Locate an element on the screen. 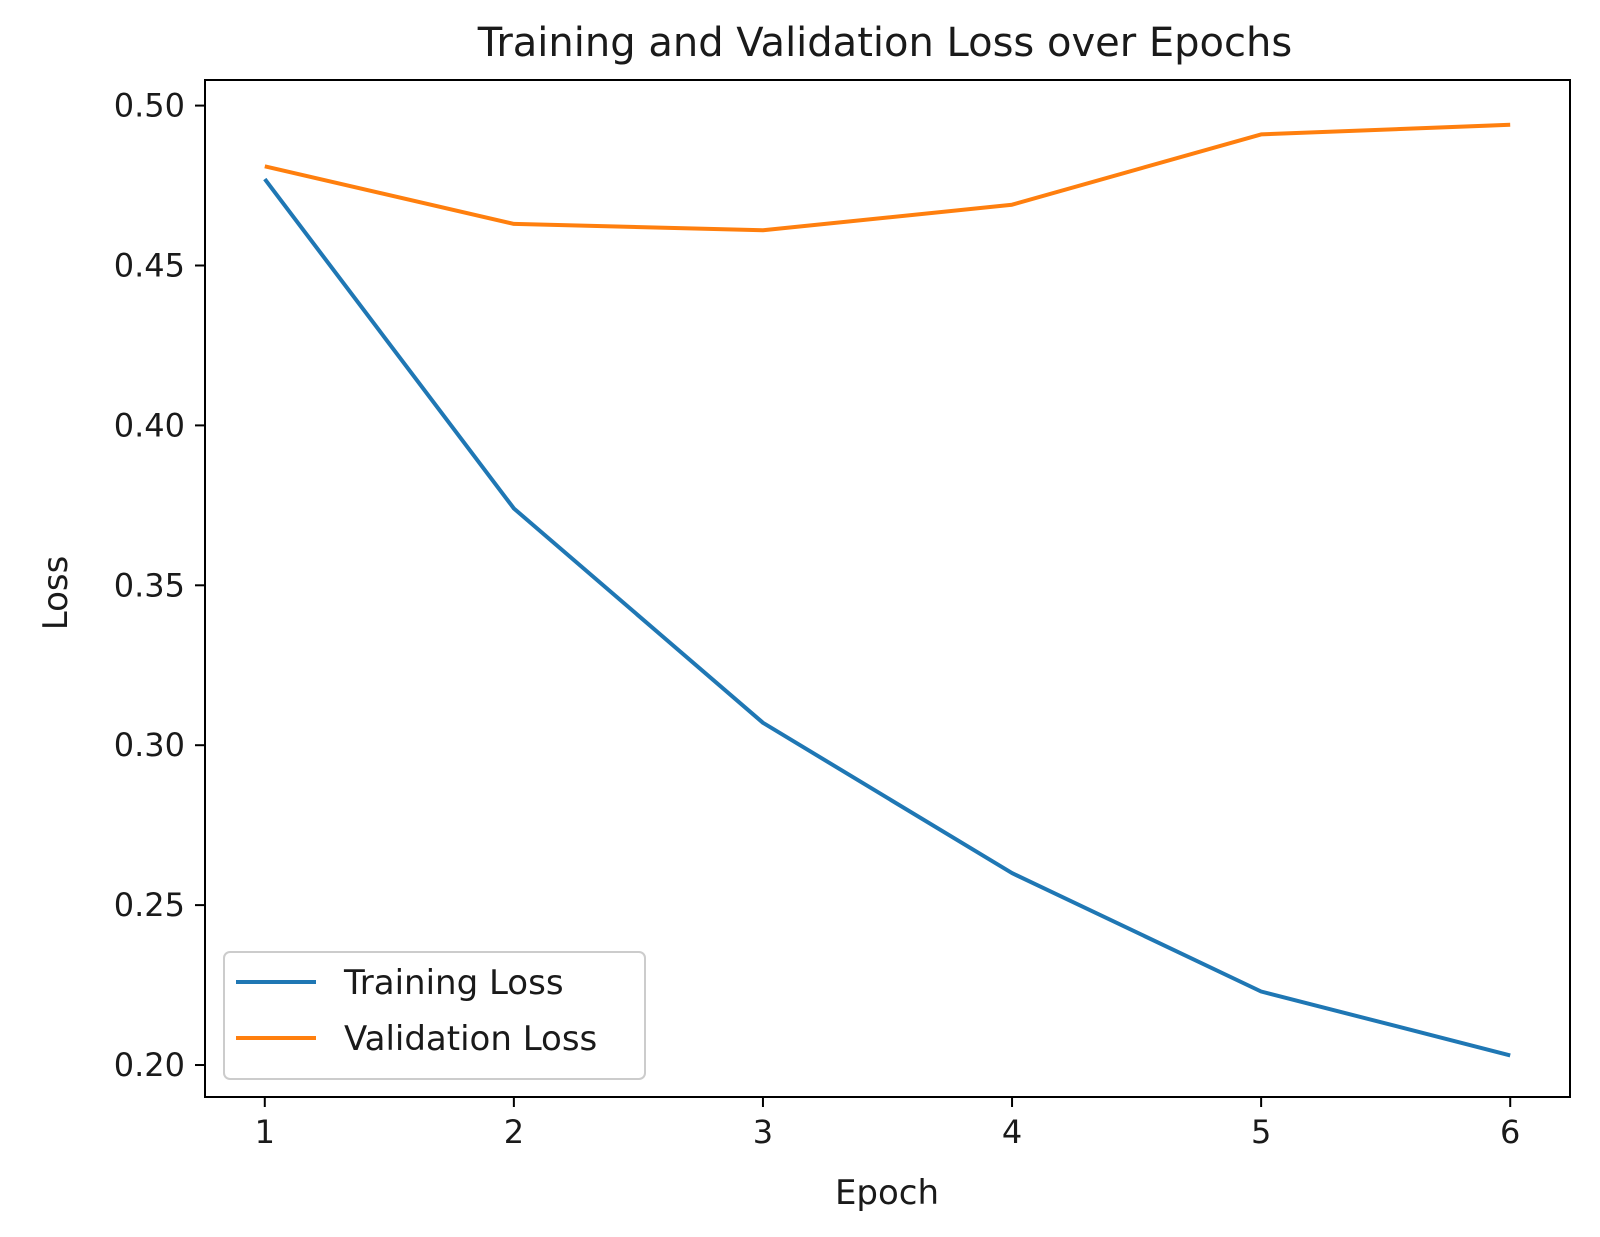 The image size is (1600, 1237). x-tick-label: 6 is located at coordinates (1510, 1132).